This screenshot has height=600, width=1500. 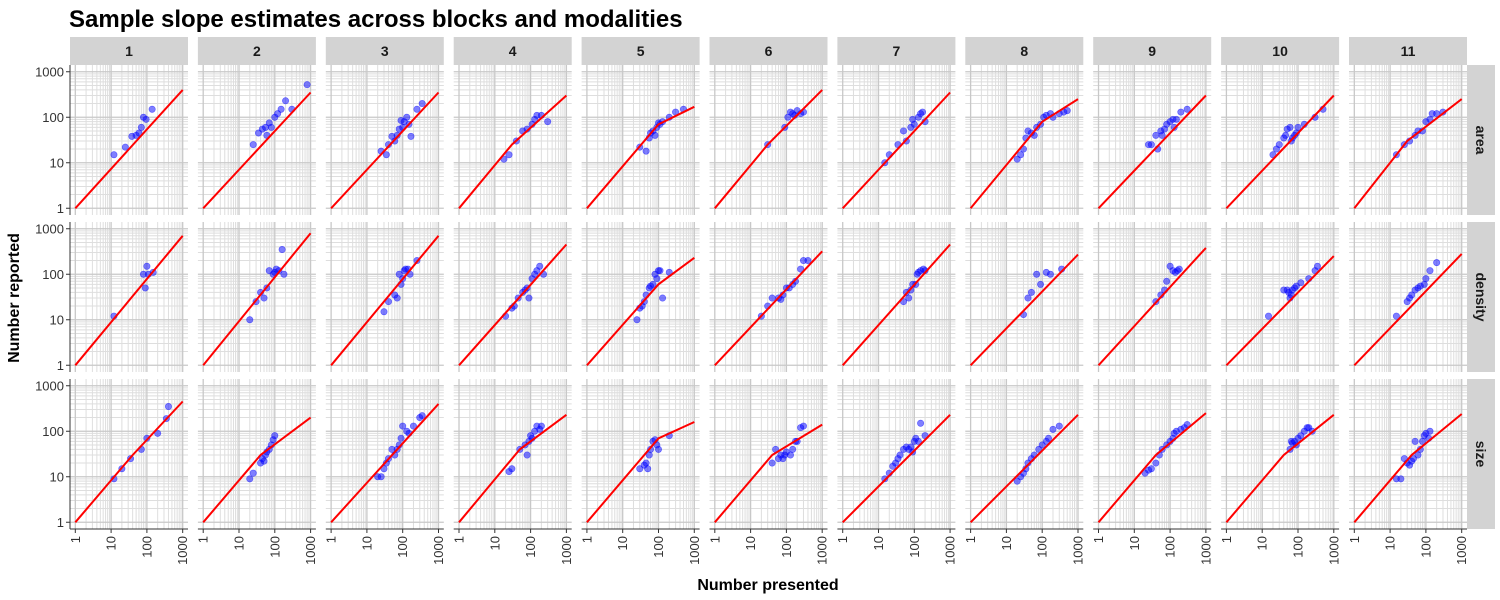 I want to click on column-strip-label: 3, so click(x=385, y=51).